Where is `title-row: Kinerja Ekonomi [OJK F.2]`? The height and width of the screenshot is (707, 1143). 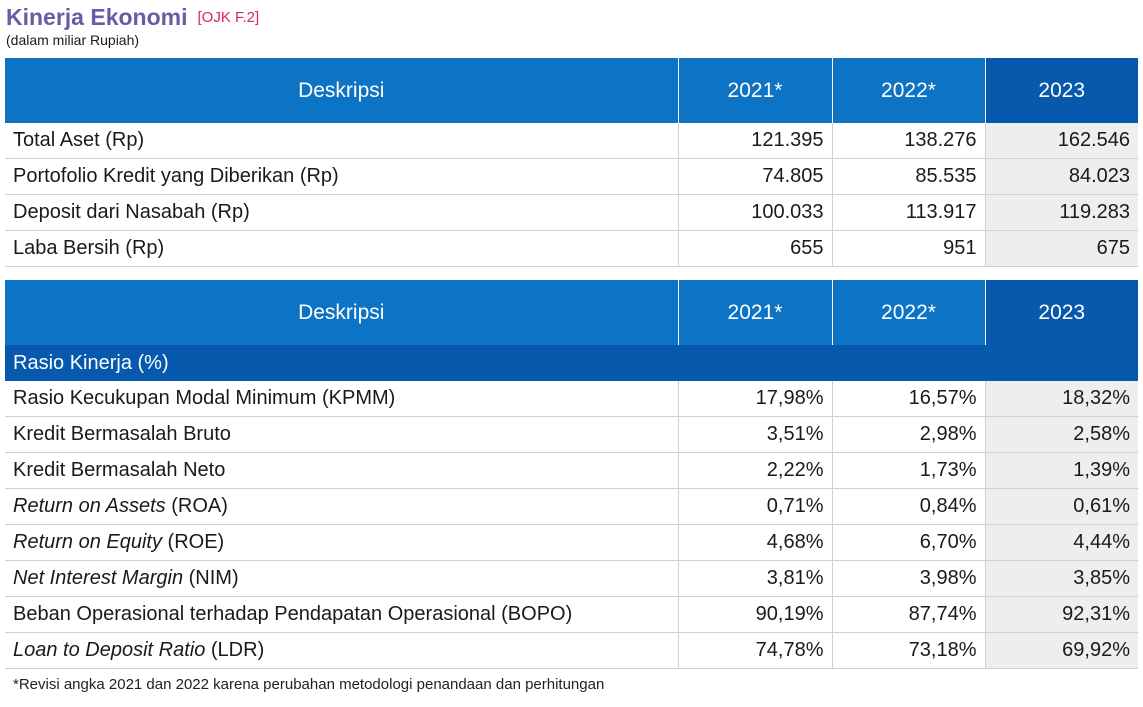 title-row: Kinerja Ekonomi [OJK F.2] is located at coordinates (132, 17).